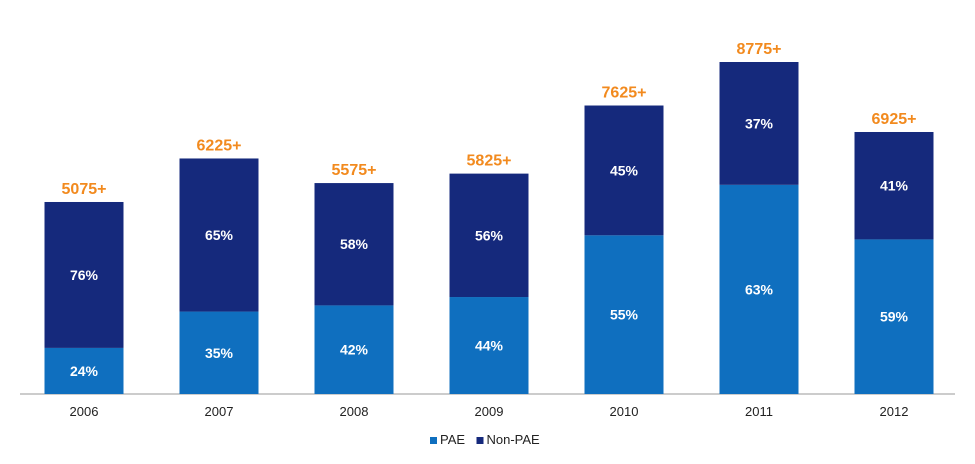 The height and width of the screenshot is (464, 975). What do you see at coordinates (84, 411) in the screenshot?
I see `x-tick-label-2006: 2006` at bounding box center [84, 411].